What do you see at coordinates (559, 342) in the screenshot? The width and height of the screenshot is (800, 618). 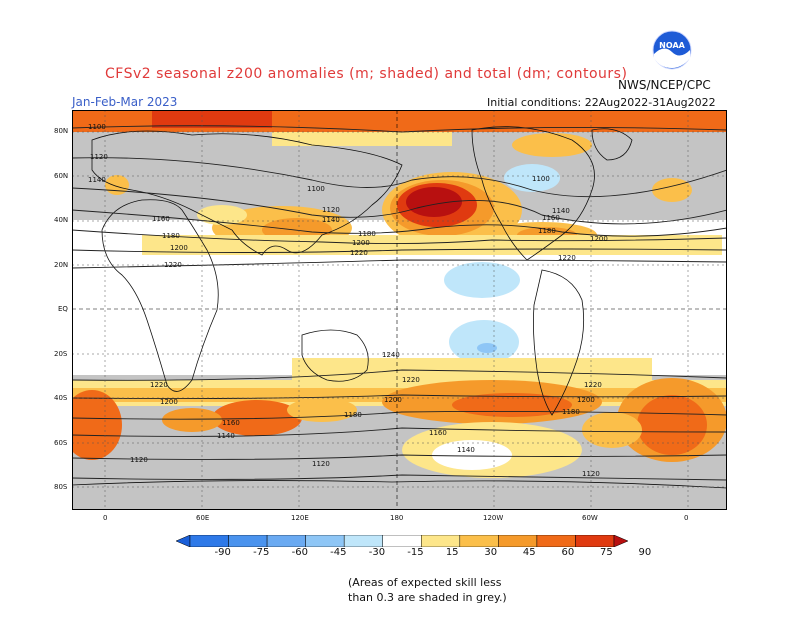 I see `south-america-outline` at bounding box center [559, 342].